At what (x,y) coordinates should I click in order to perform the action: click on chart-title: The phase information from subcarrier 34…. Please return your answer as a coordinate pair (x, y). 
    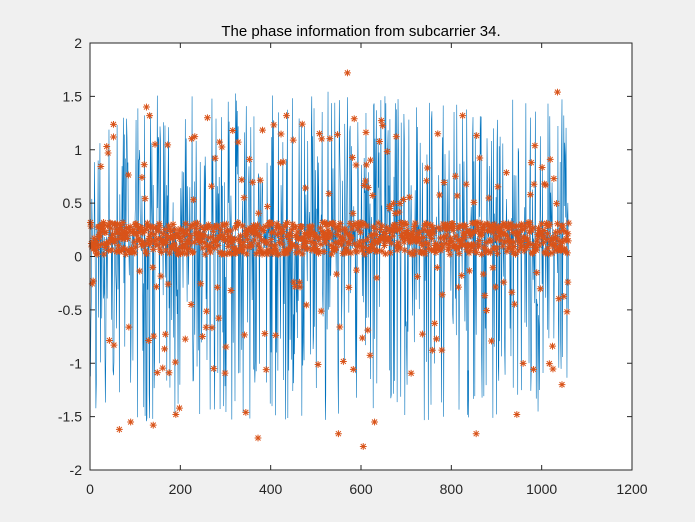
    Looking at the image, I should click on (360, 31).